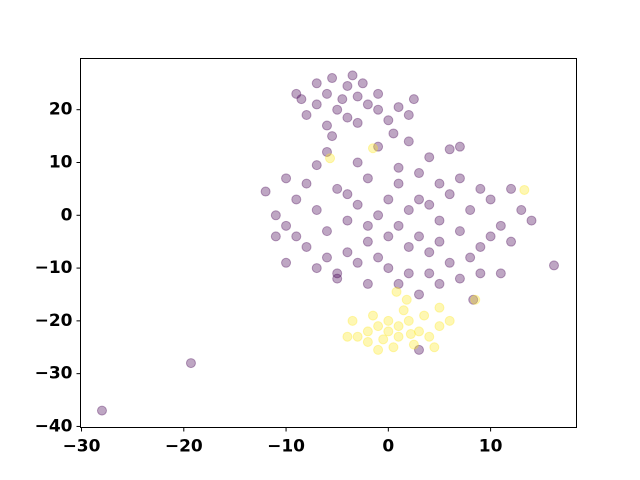  I want to click on x-tick-label: −30, so click(82, 447).